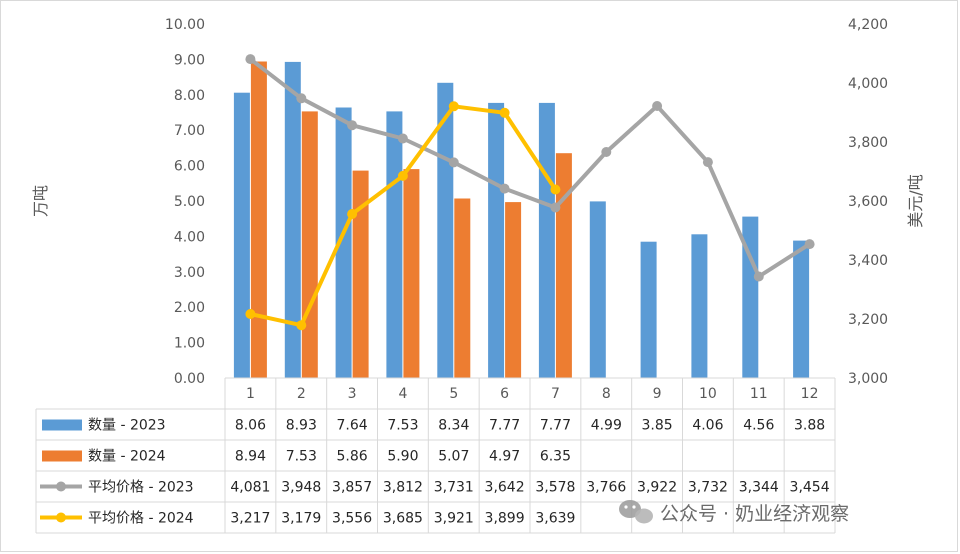 This screenshot has height=554, width=960. What do you see at coordinates (454, 488) in the screenshot?
I see `data-label: 3,731` at bounding box center [454, 488].